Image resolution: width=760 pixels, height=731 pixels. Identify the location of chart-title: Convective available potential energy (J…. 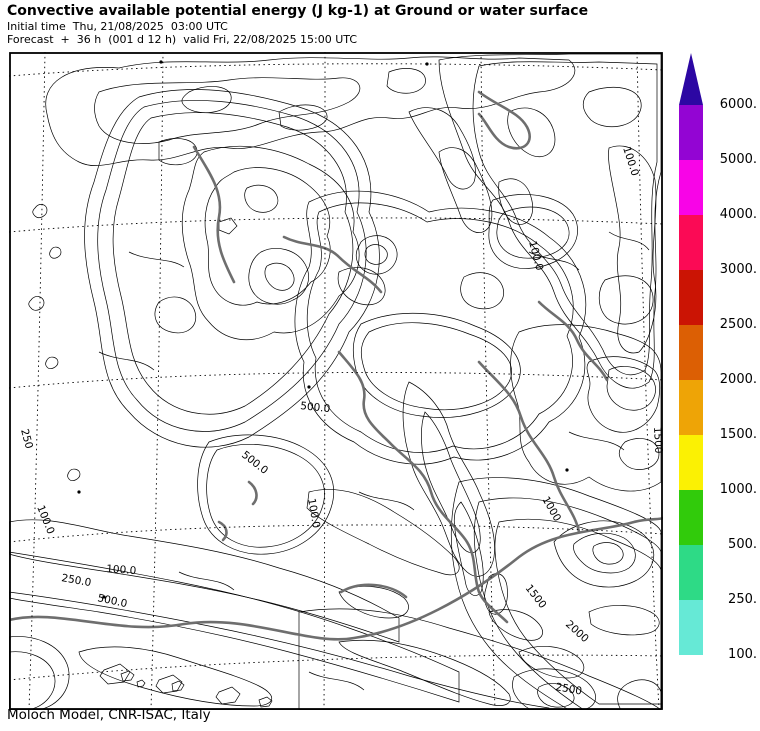
(298, 11).